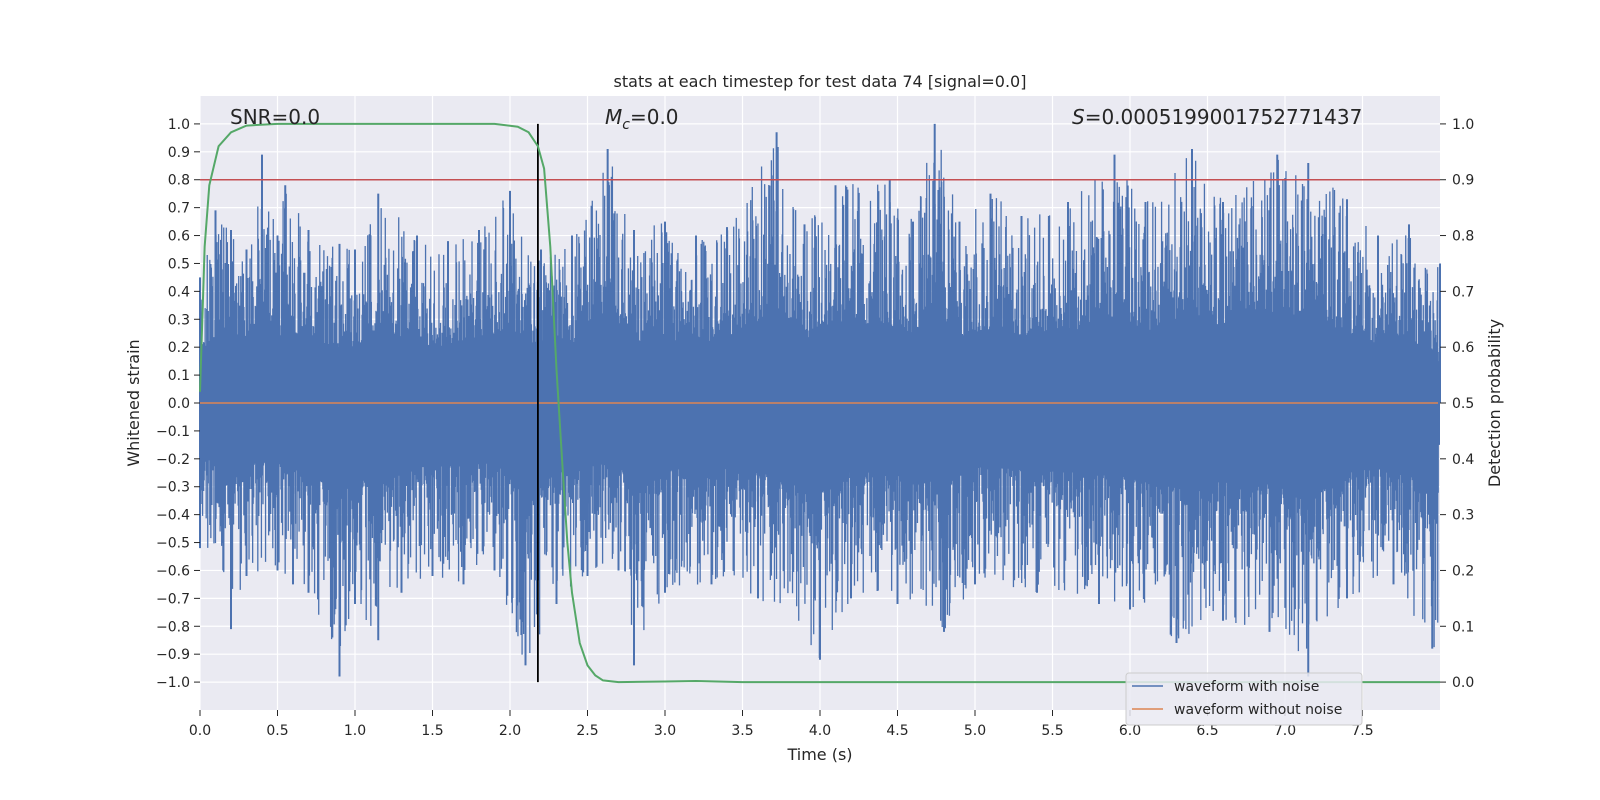 Image resolution: width=1600 pixels, height=800 pixels. I want to click on x-tick-label-7: 3.5, so click(742, 731).